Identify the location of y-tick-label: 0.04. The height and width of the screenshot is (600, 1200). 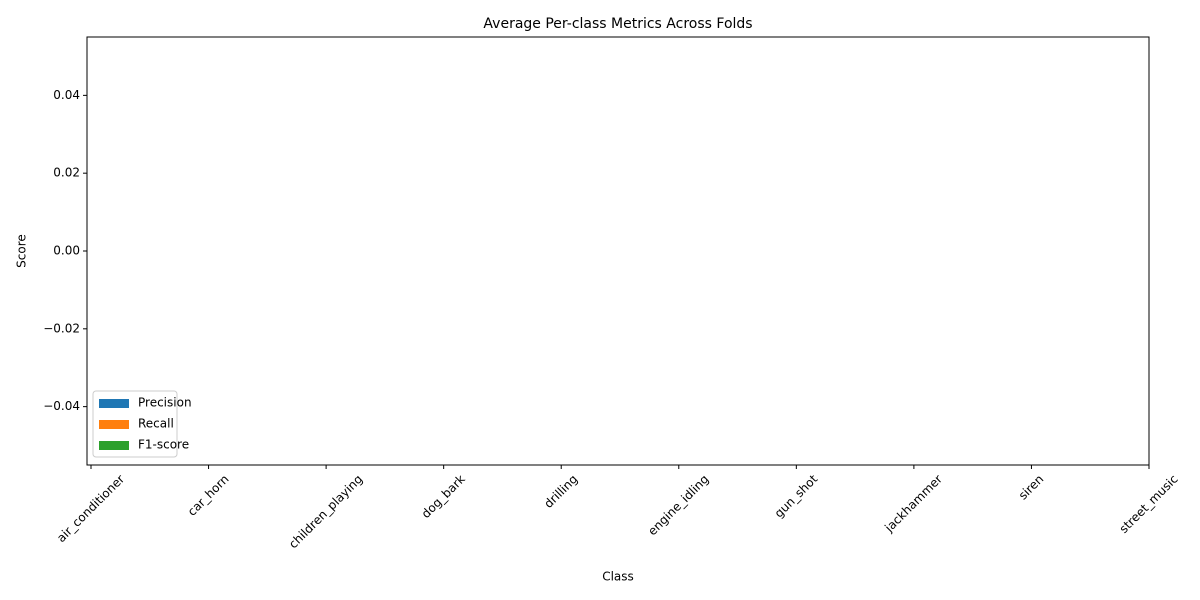
(66, 95).